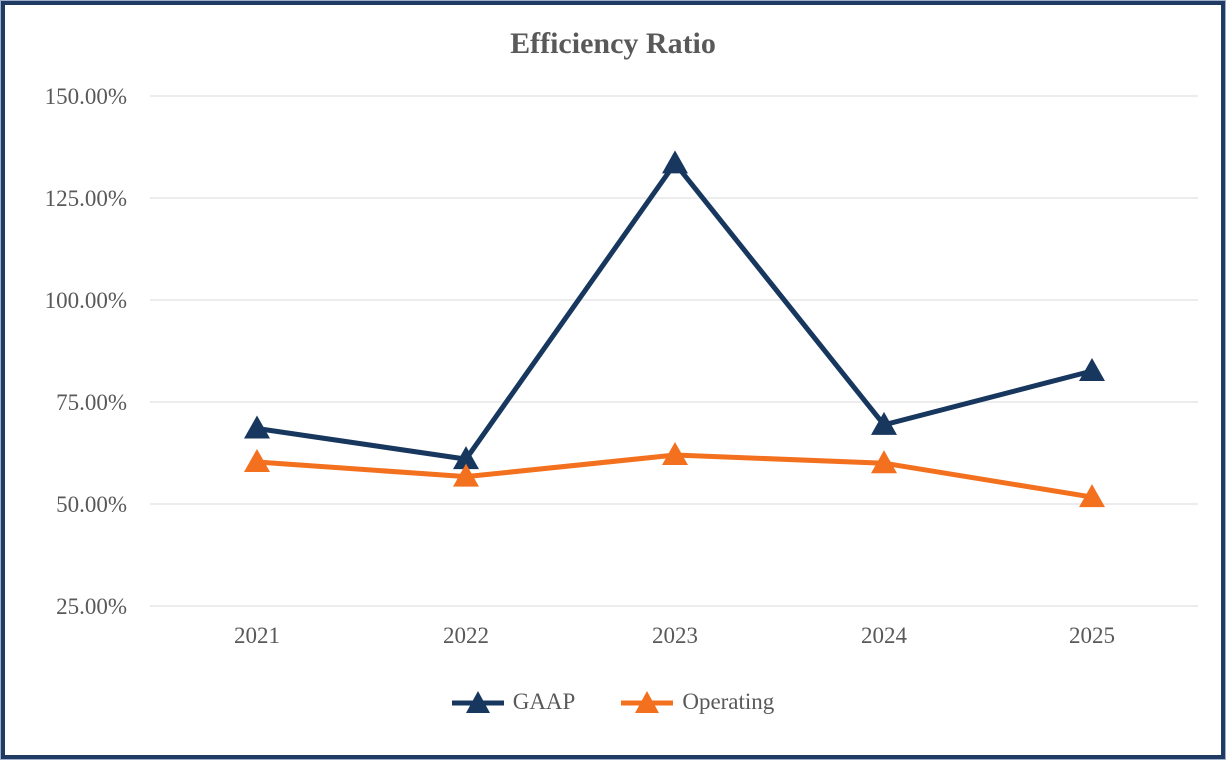  Describe the element at coordinates (466, 475) in the screenshot. I see `marker-operating-2022` at that location.